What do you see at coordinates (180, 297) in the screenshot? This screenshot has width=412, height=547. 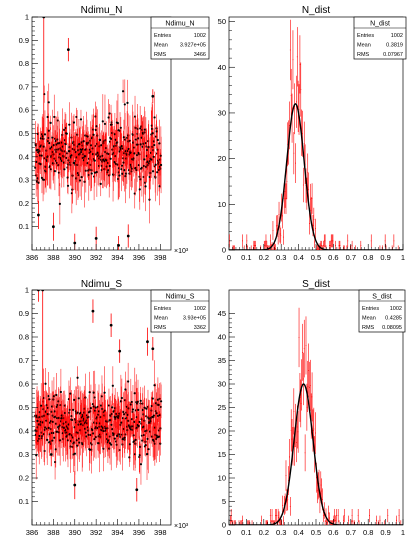 I see `stats-box-name: Ndimu_S` at bounding box center [180, 297].